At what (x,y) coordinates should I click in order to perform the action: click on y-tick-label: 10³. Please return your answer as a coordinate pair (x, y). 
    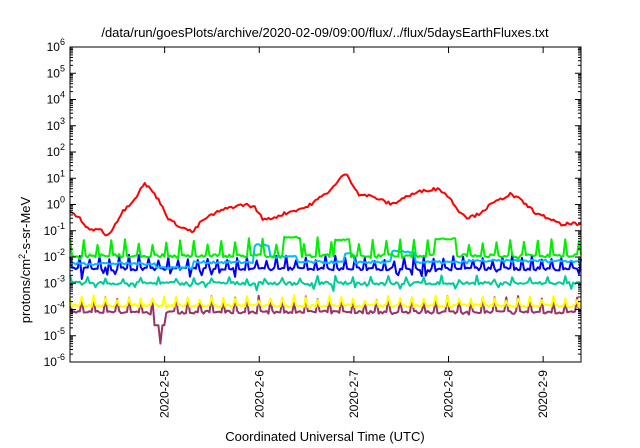
    Looking at the image, I should click on (56, 124).